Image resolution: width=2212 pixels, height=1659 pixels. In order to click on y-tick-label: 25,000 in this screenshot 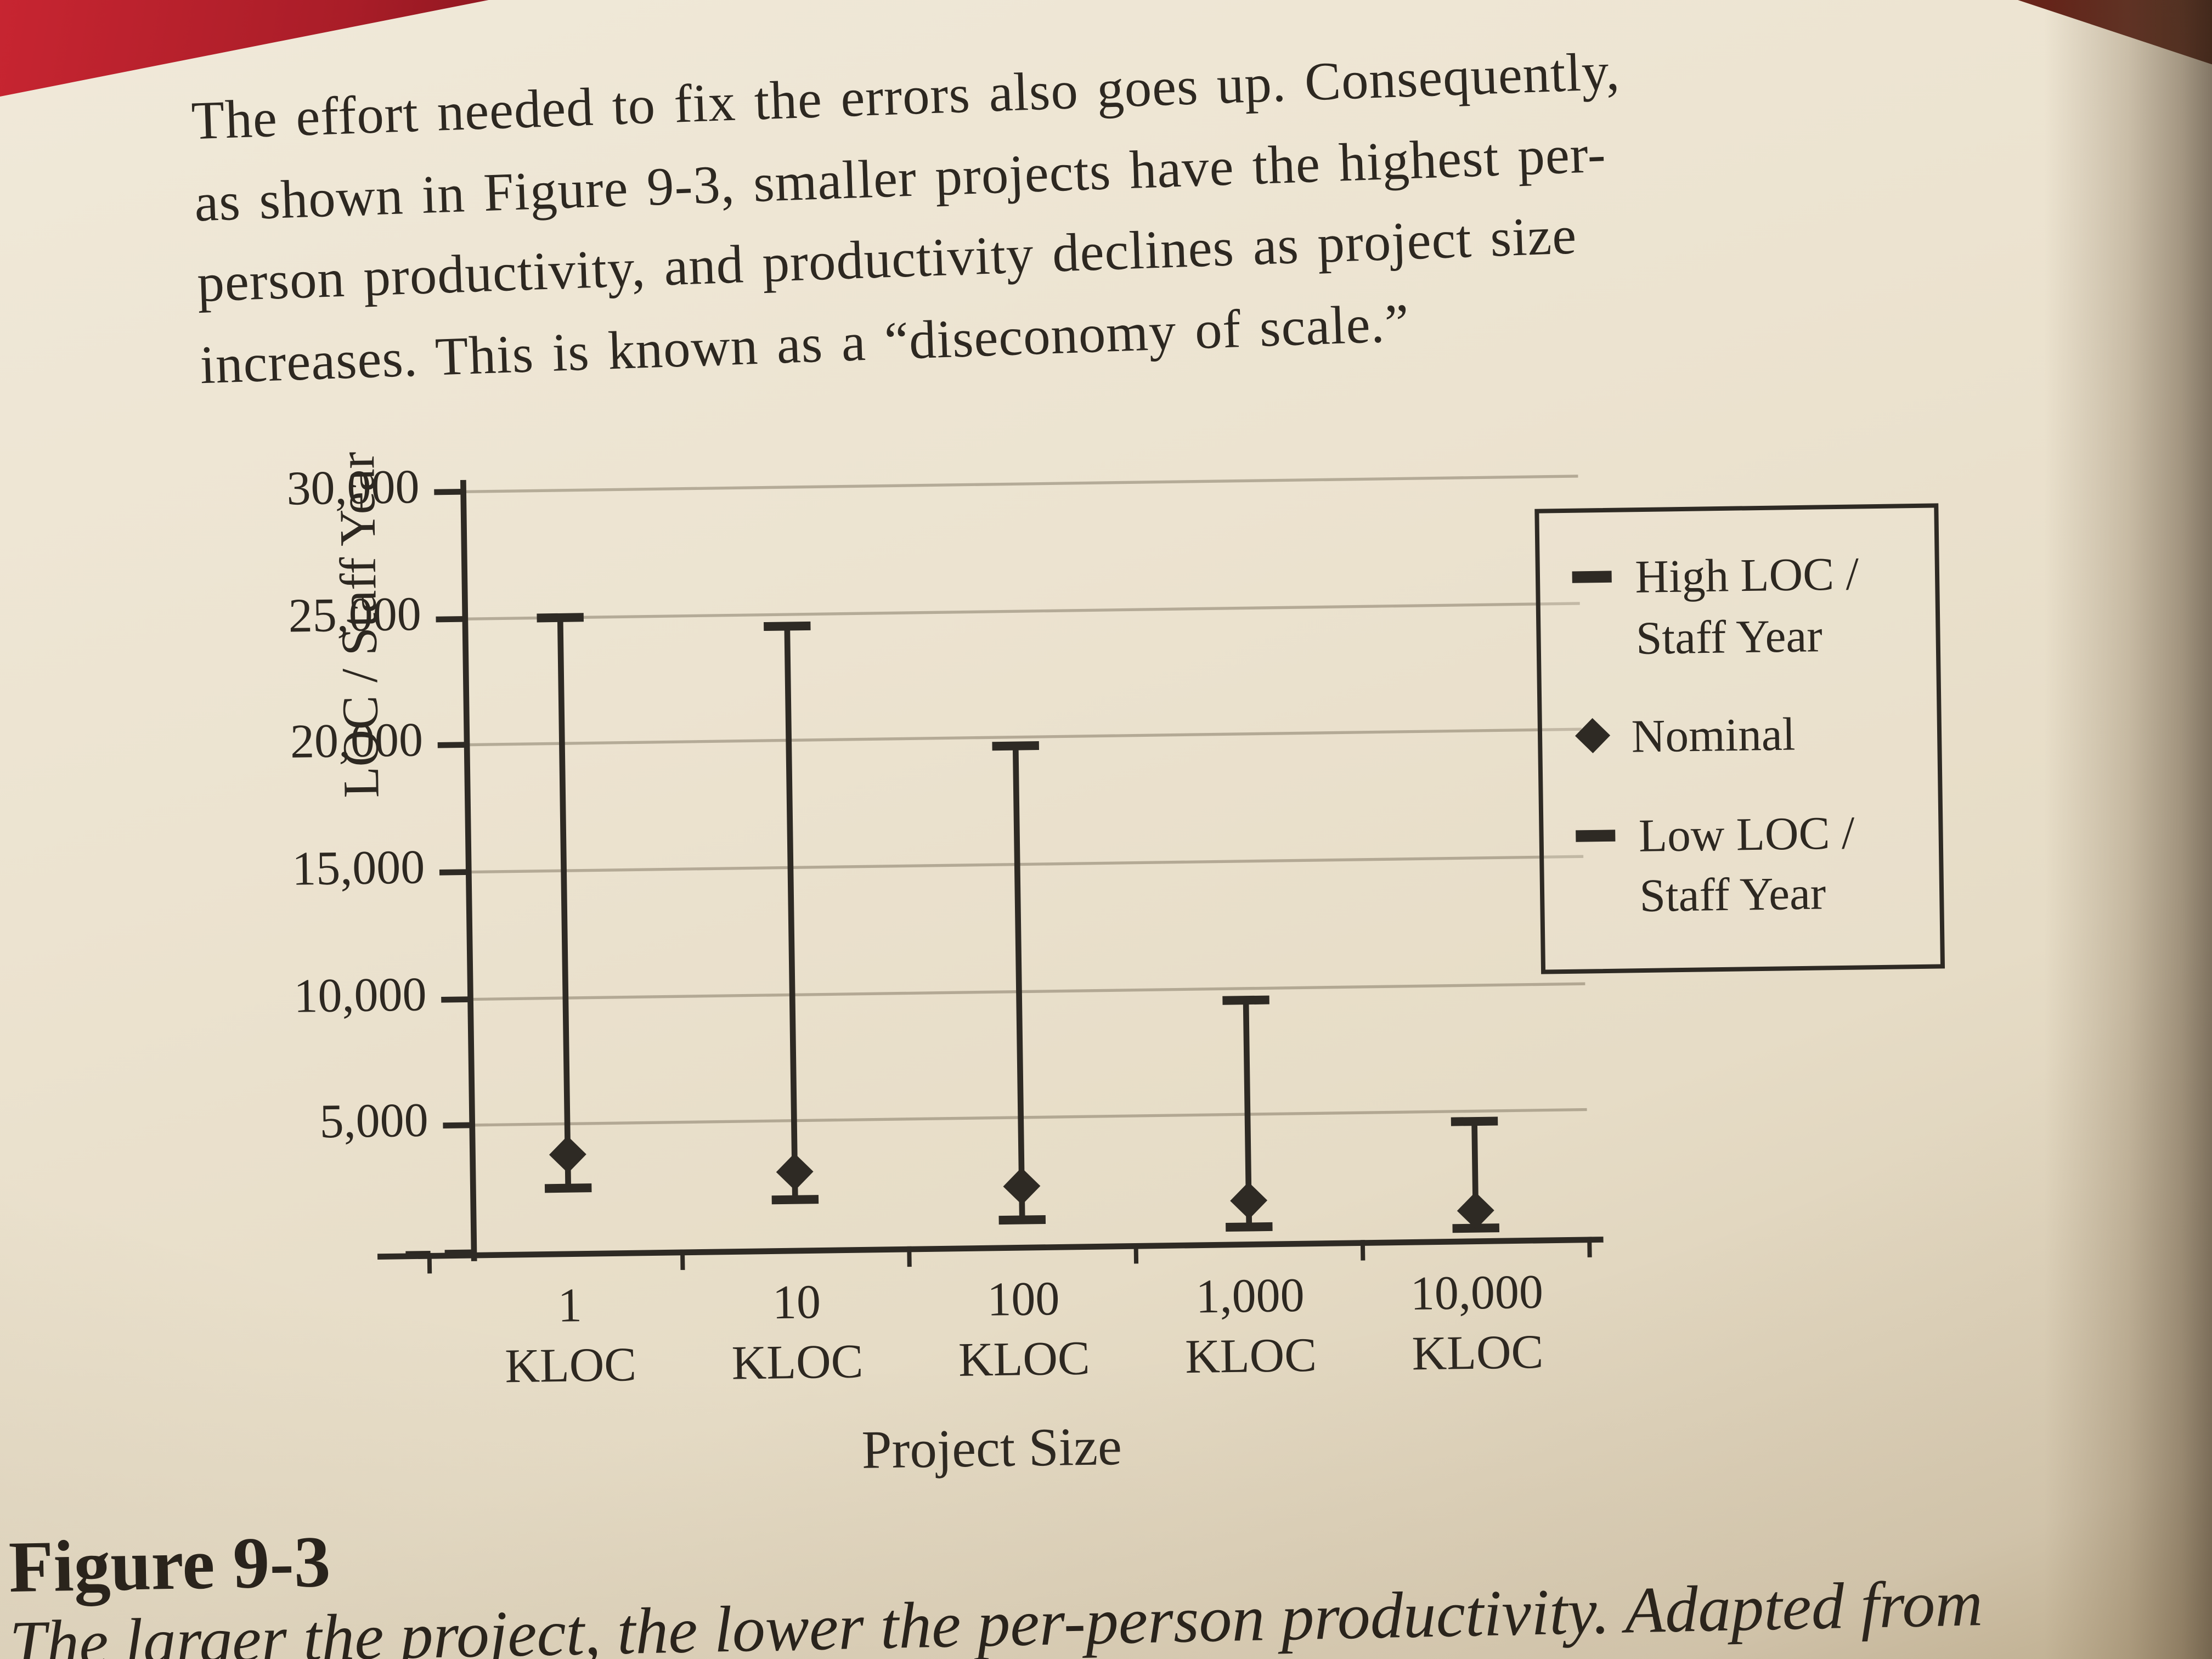, I will do `click(355, 615)`.